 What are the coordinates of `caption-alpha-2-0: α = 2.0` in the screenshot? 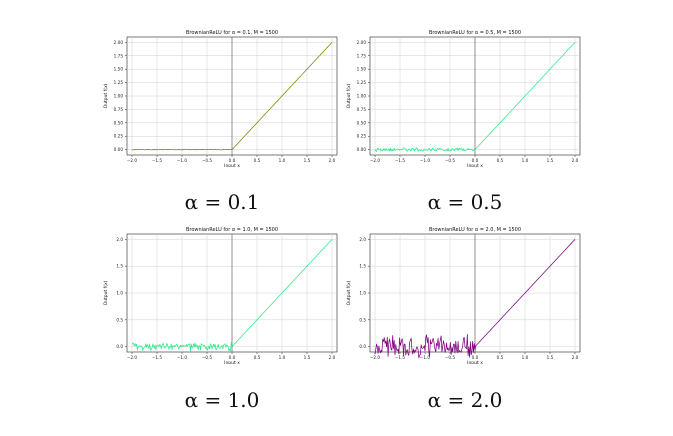 It's located at (465, 400).